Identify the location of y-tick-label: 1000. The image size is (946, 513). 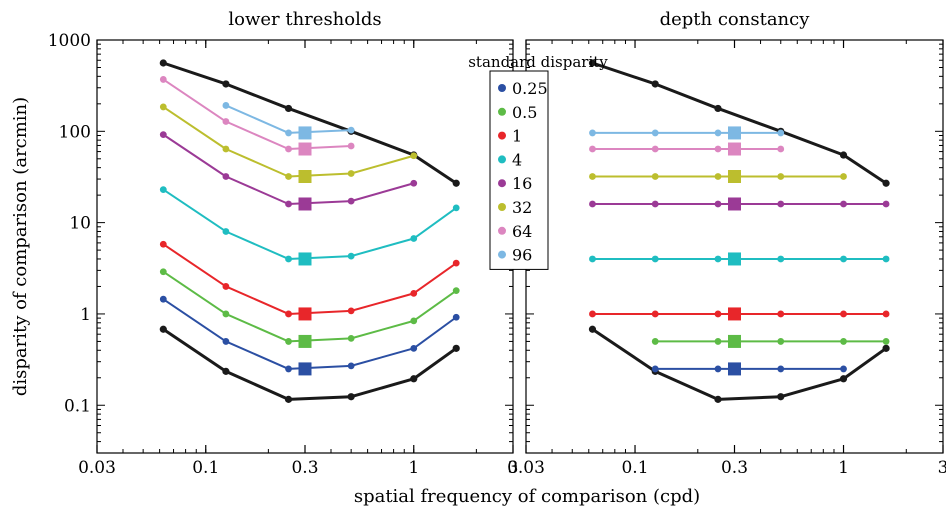
(69, 41).